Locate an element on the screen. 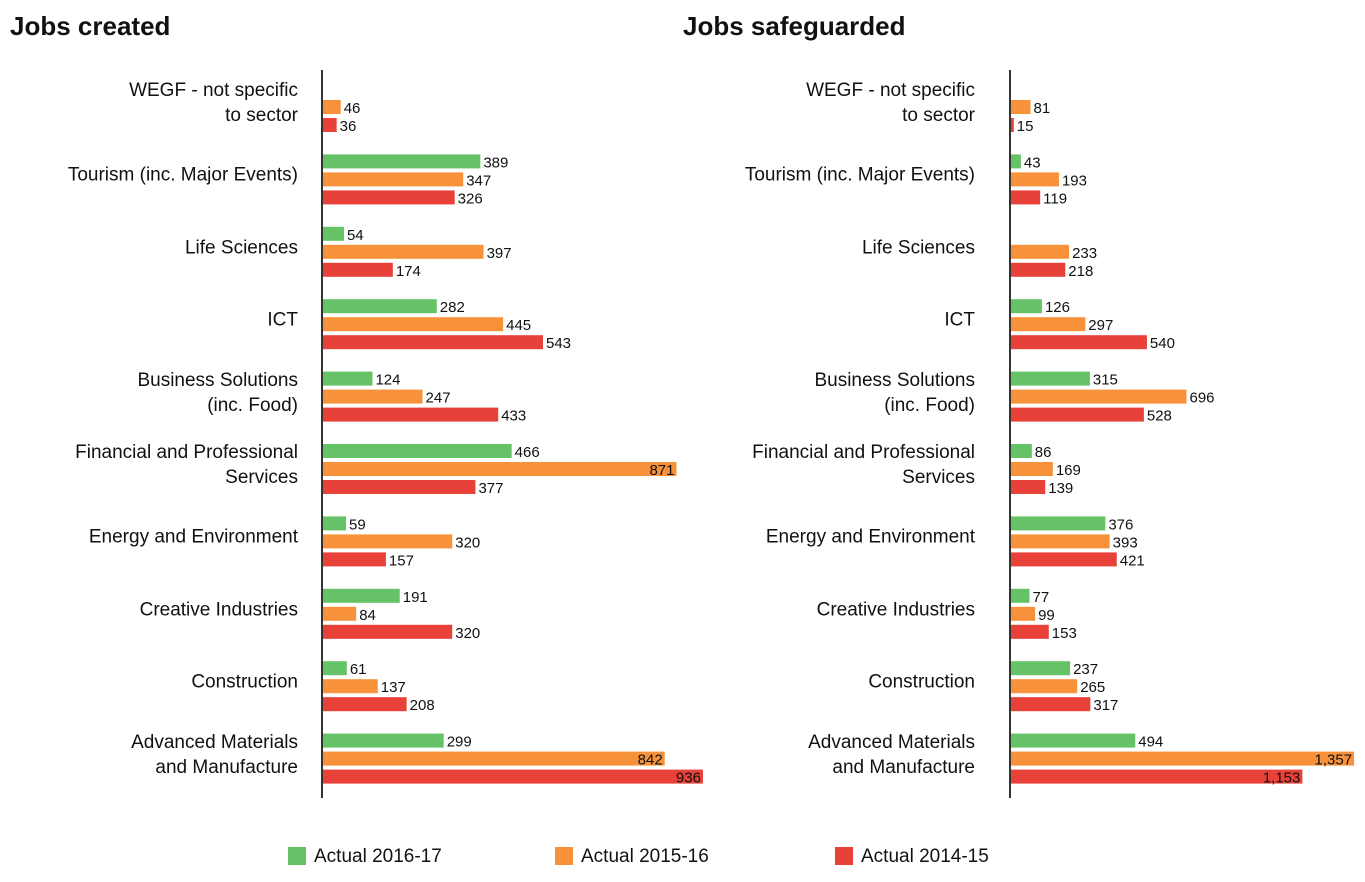 The image size is (1365, 882). data-label: 376 is located at coordinates (1120, 524).